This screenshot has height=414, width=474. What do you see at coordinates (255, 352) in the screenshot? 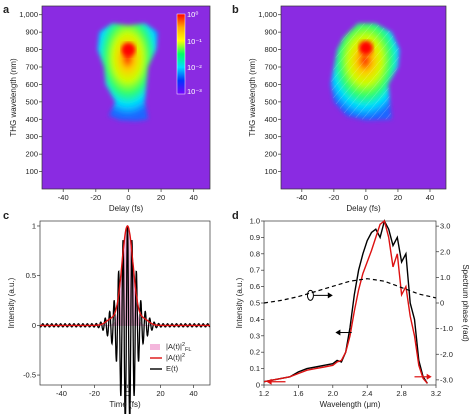
I see `y-tick-label-d: 0.2` at bounding box center [255, 352].